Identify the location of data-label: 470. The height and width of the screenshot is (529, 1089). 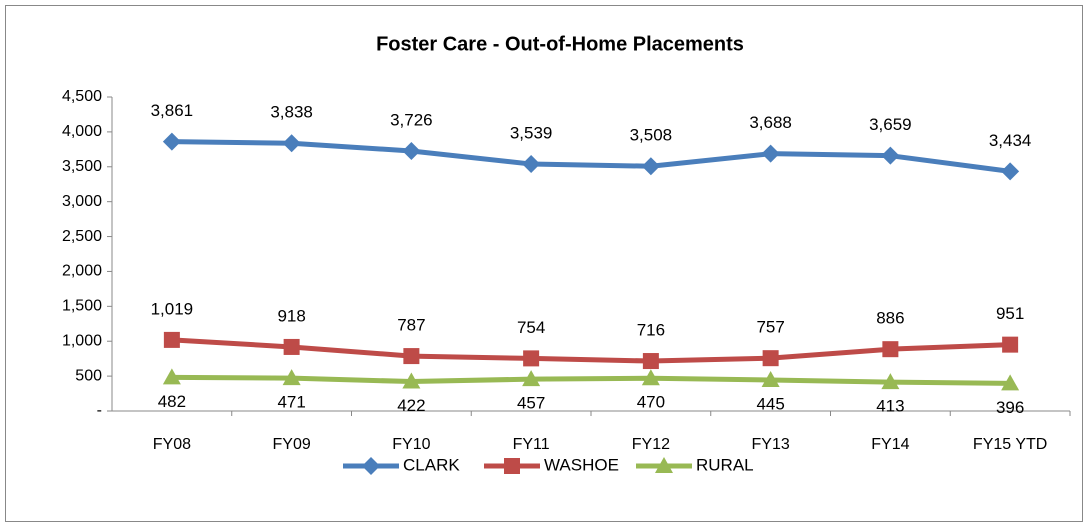
(651, 402).